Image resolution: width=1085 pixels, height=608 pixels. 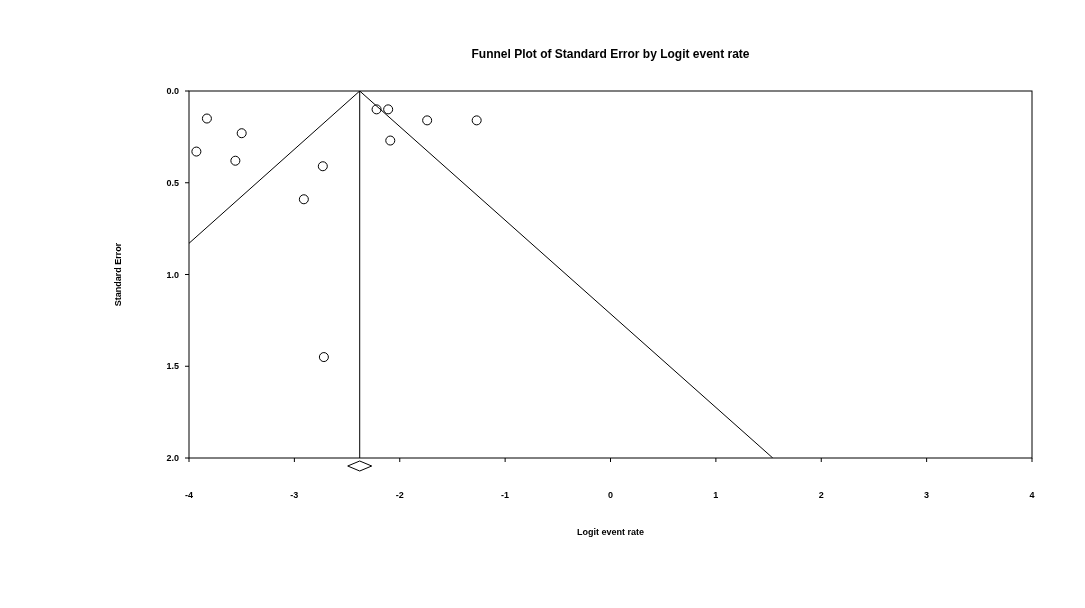 I want to click on y-tick-label: 2.0, so click(x=172, y=458).